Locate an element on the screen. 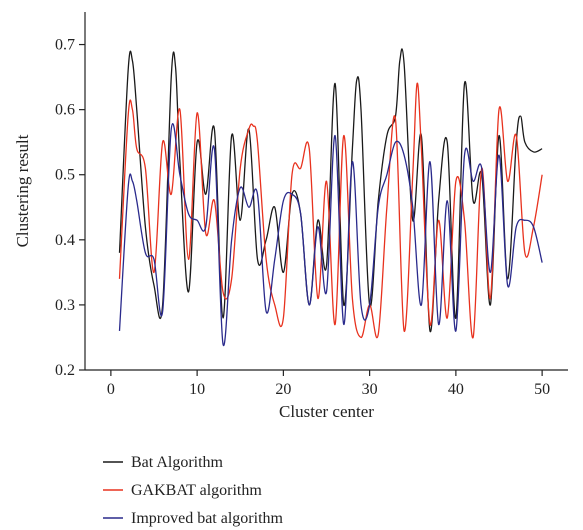  x-tick-label: 0 is located at coordinates (111, 389).